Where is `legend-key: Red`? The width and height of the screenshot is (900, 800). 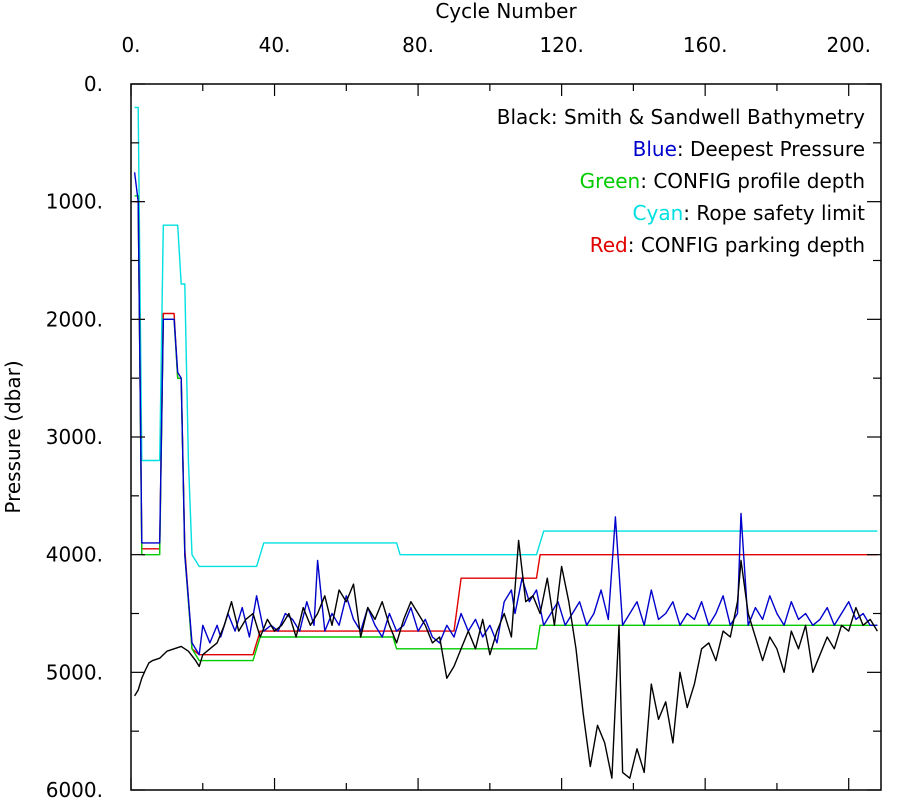
legend-key: Red is located at coordinates (609, 245).